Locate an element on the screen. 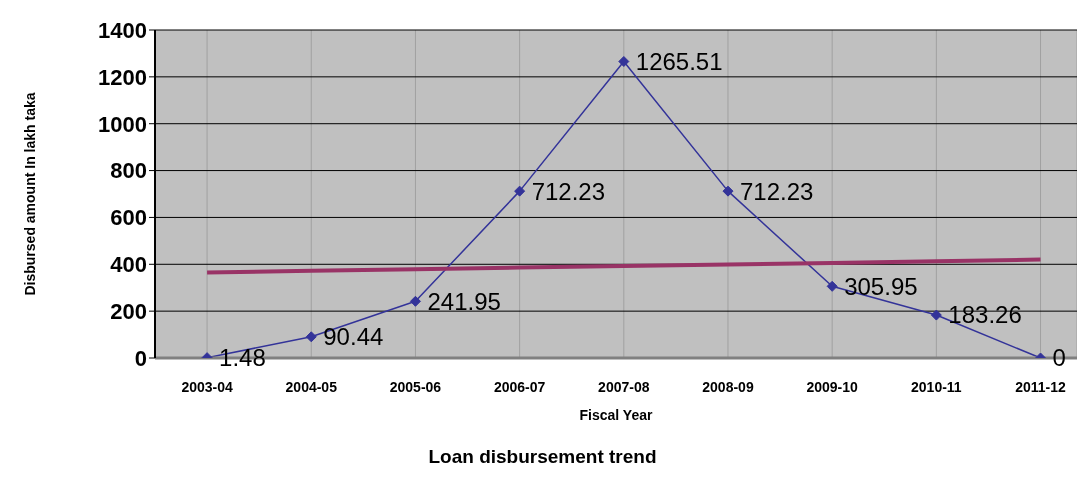 This screenshot has width=1085, height=483. line-series is located at coordinates (624, 266).